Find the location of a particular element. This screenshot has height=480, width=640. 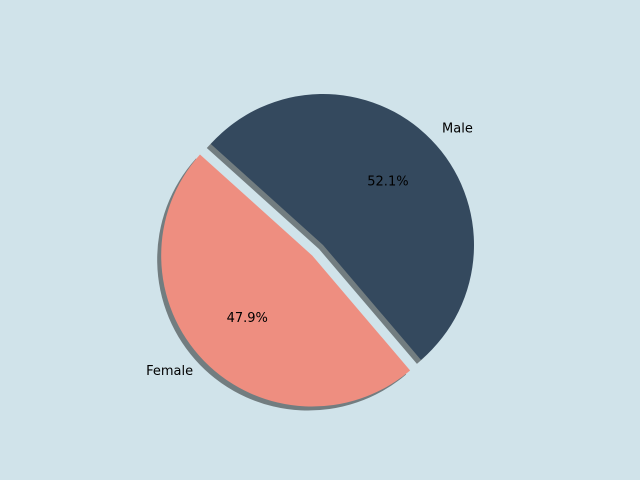

value-label: 52.1% is located at coordinates (387, 181).